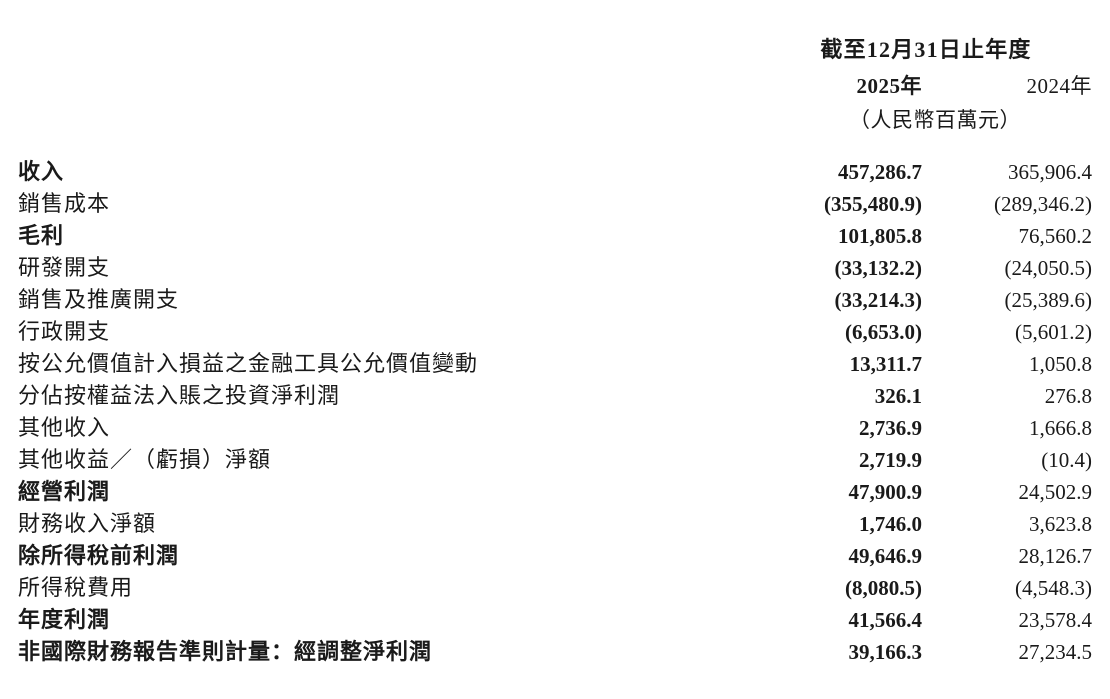 This screenshot has height=699, width=1110. What do you see at coordinates (41, 171) in the screenshot?
I see `row-label: 收入` at bounding box center [41, 171].